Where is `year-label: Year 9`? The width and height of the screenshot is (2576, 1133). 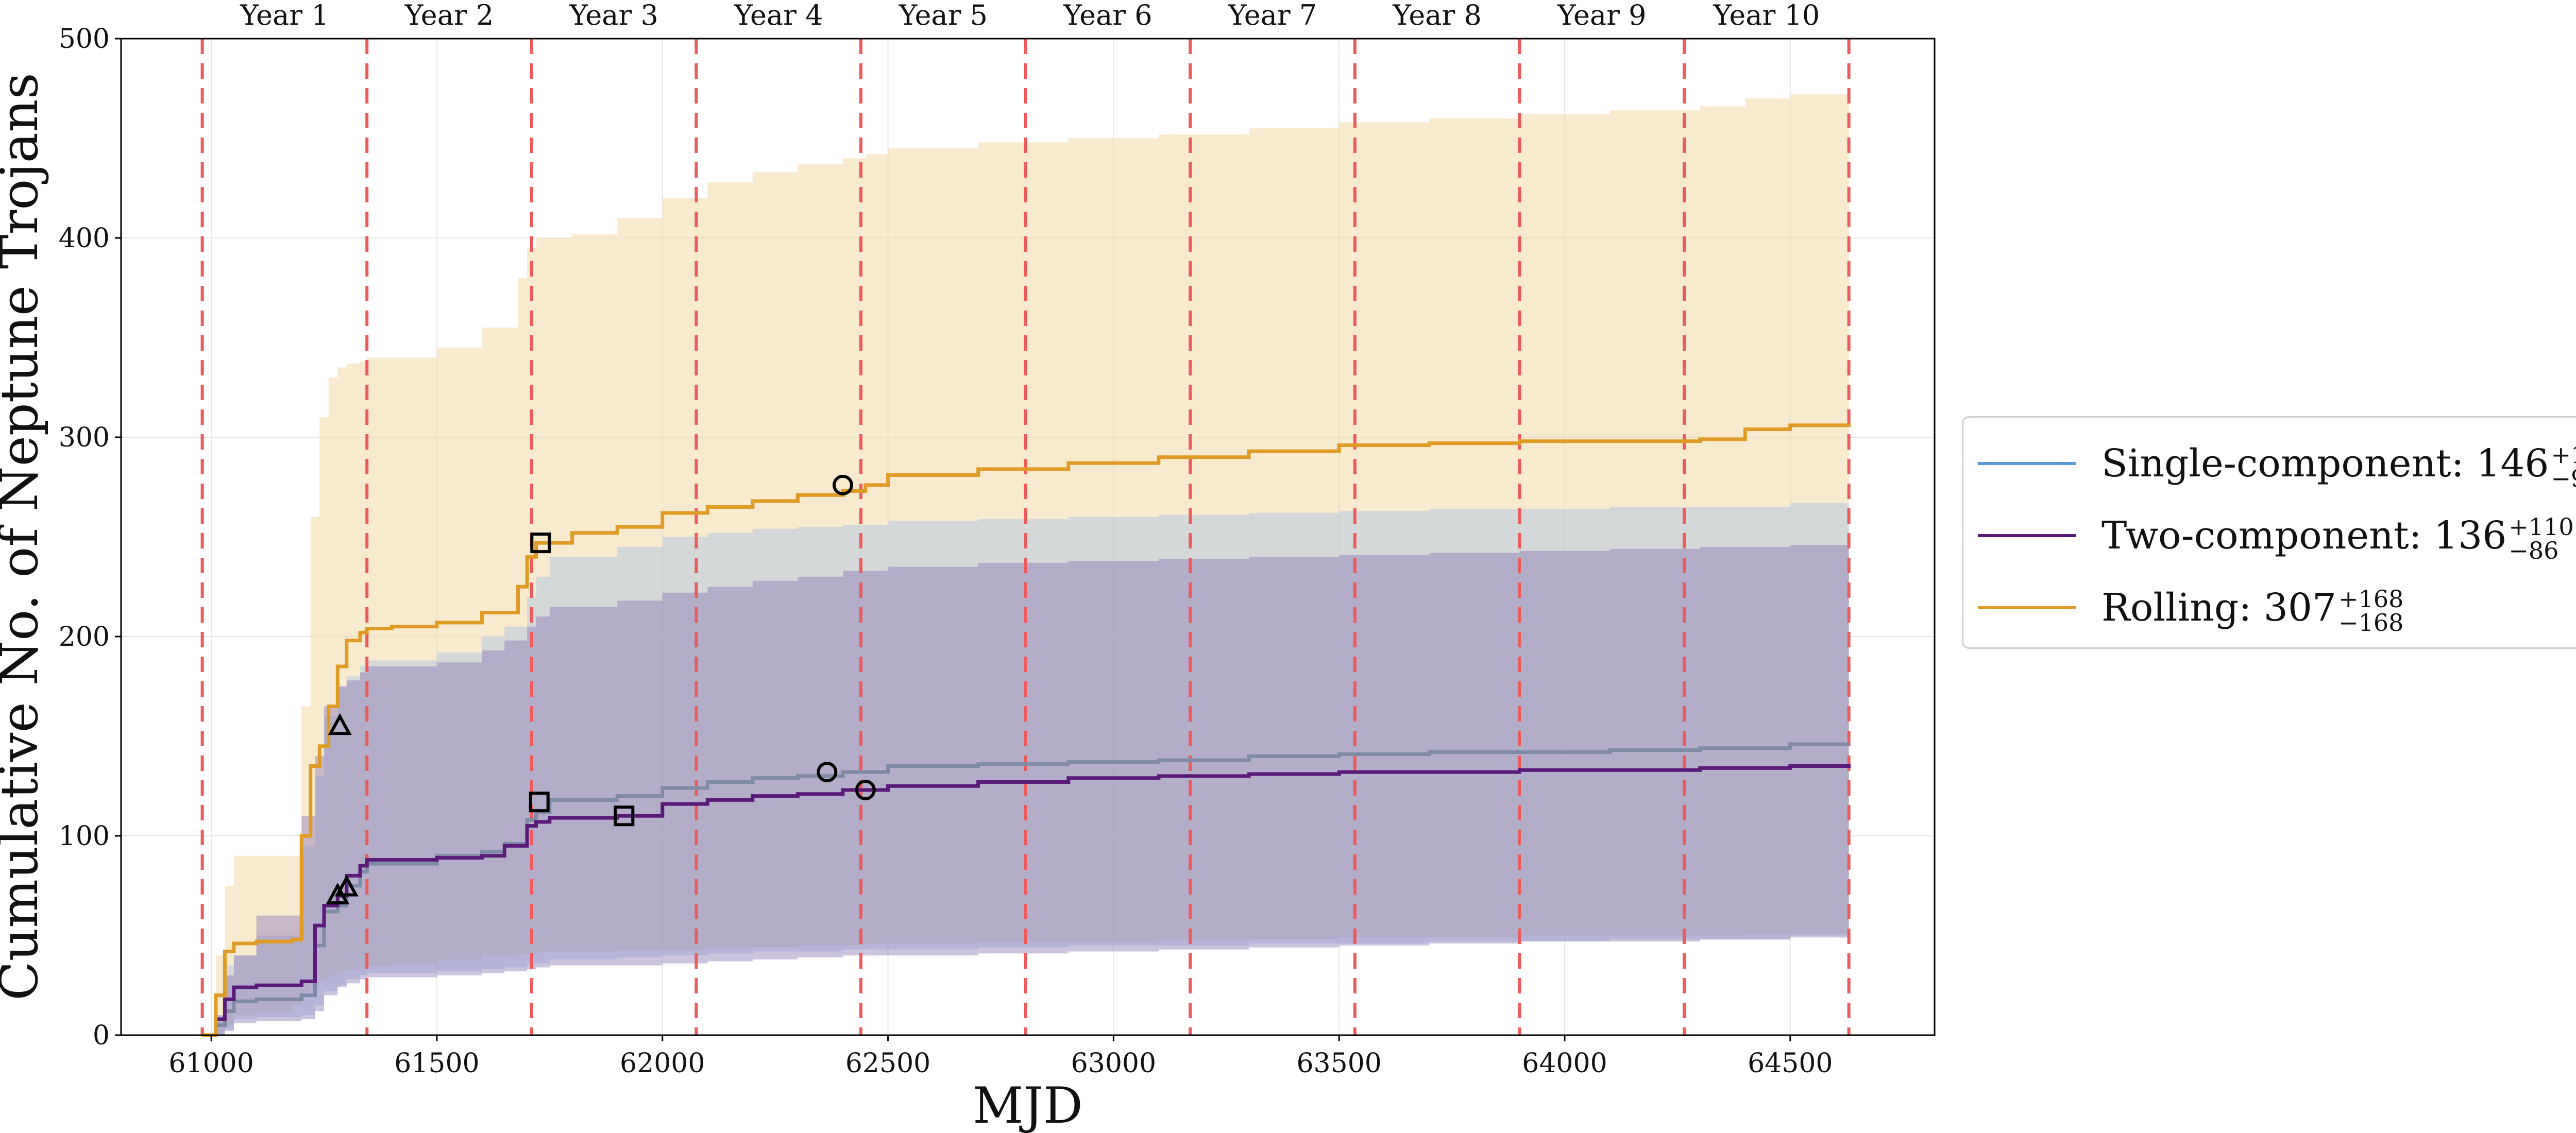 year-label: Year 9 is located at coordinates (1602, 15).